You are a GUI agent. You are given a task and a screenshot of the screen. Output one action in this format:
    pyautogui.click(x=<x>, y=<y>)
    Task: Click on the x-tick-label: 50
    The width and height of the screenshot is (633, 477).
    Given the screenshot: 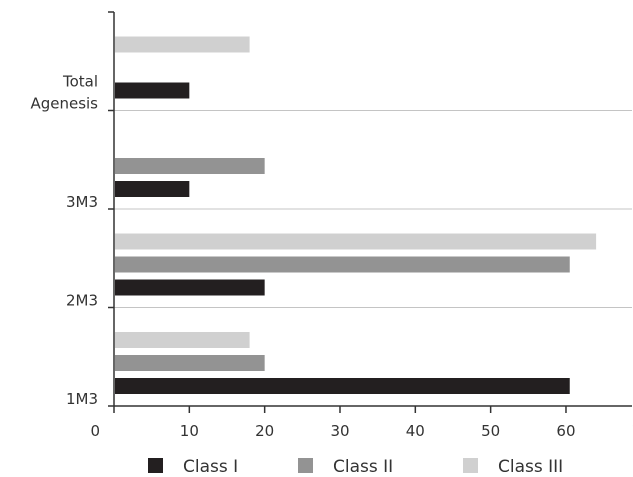 What is the action you would take?
    pyautogui.click(x=490, y=431)
    